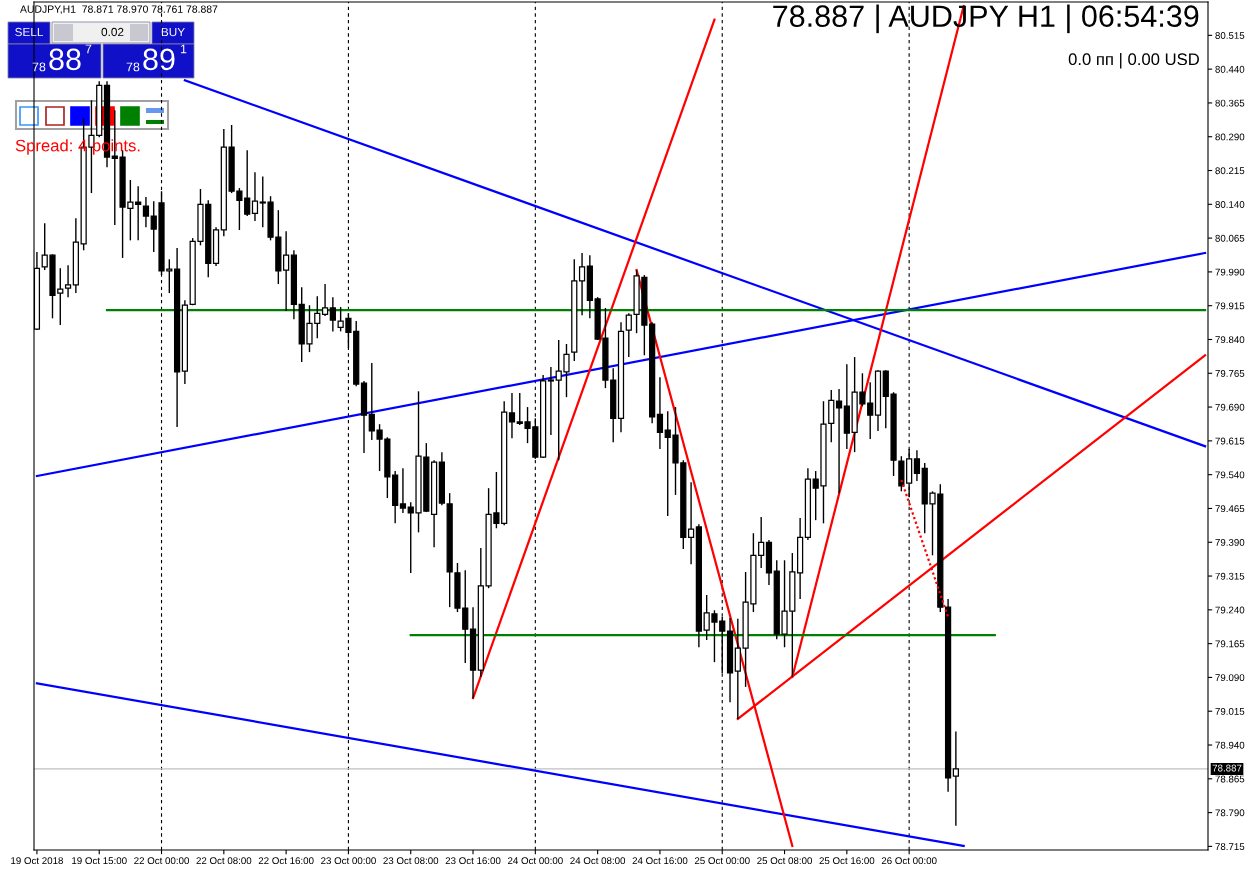 Image resolution: width=1252 pixels, height=872 pixels. I want to click on y-tick-label: 79.240, so click(1230, 610).